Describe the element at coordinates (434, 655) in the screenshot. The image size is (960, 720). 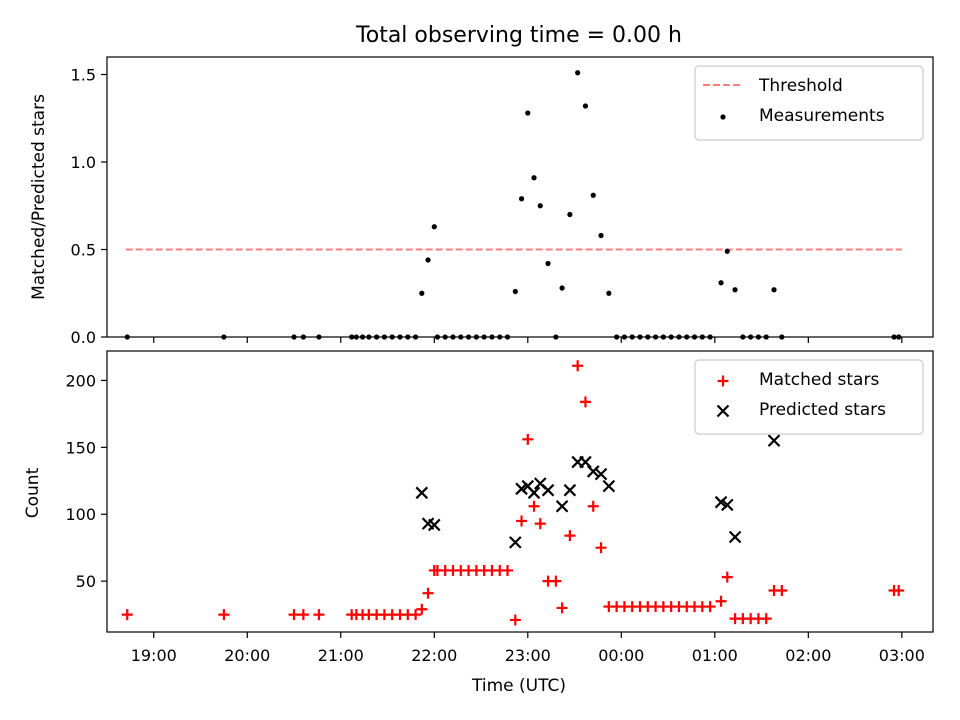
I see `x-tick-label: 22:00` at that location.